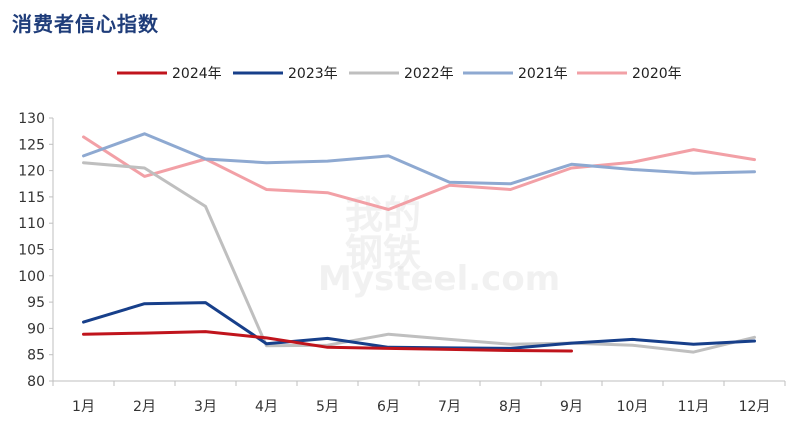 The height and width of the screenshot is (433, 800). What do you see at coordinates (266, 407) in the screenshot?
I see `x-tick-label: 4月` at bounding box center [266, 407].